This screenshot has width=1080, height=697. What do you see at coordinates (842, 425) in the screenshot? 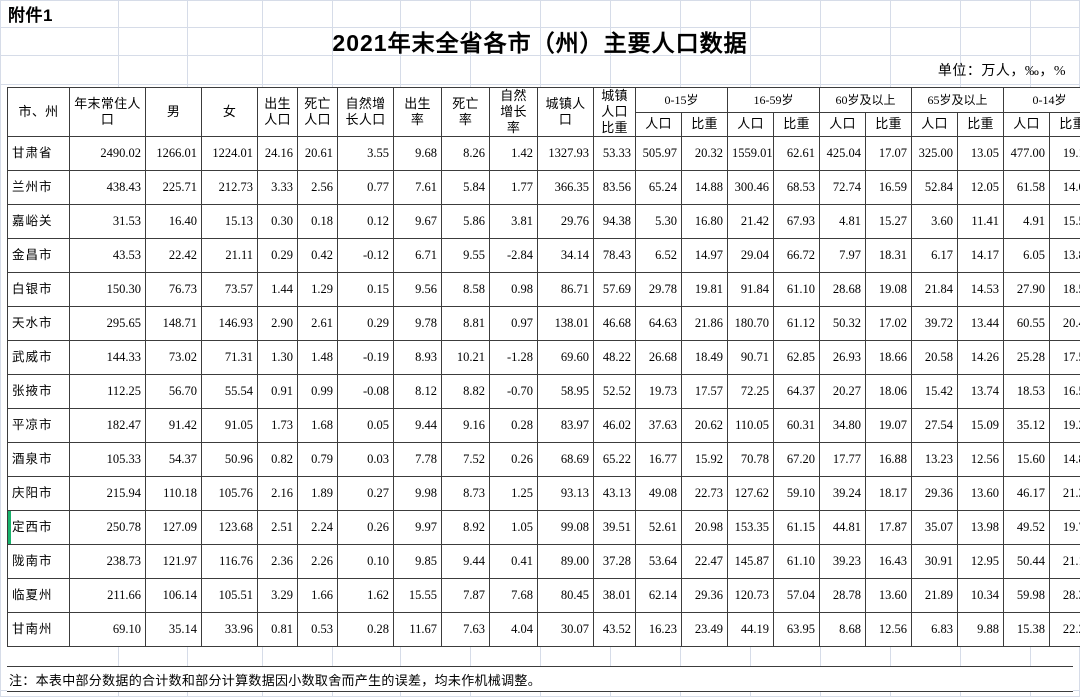
I see `cell-r9-c17: 34.80` at bounding box center [842, 425].